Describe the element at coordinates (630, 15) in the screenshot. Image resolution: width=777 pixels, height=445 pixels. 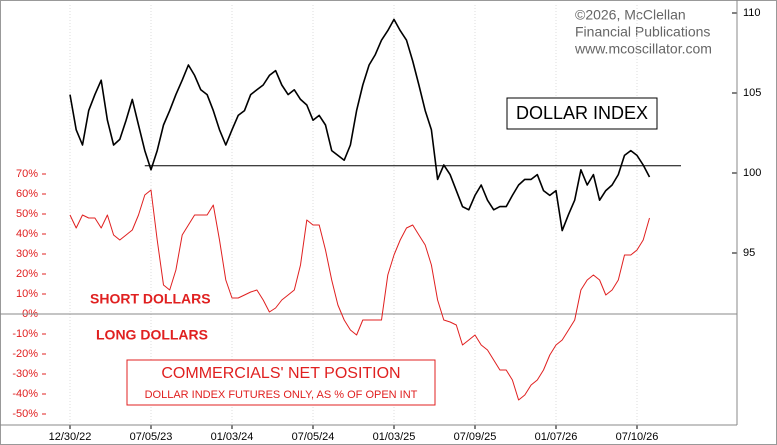
I see `copyright: ©2026, McClellan` at that location.